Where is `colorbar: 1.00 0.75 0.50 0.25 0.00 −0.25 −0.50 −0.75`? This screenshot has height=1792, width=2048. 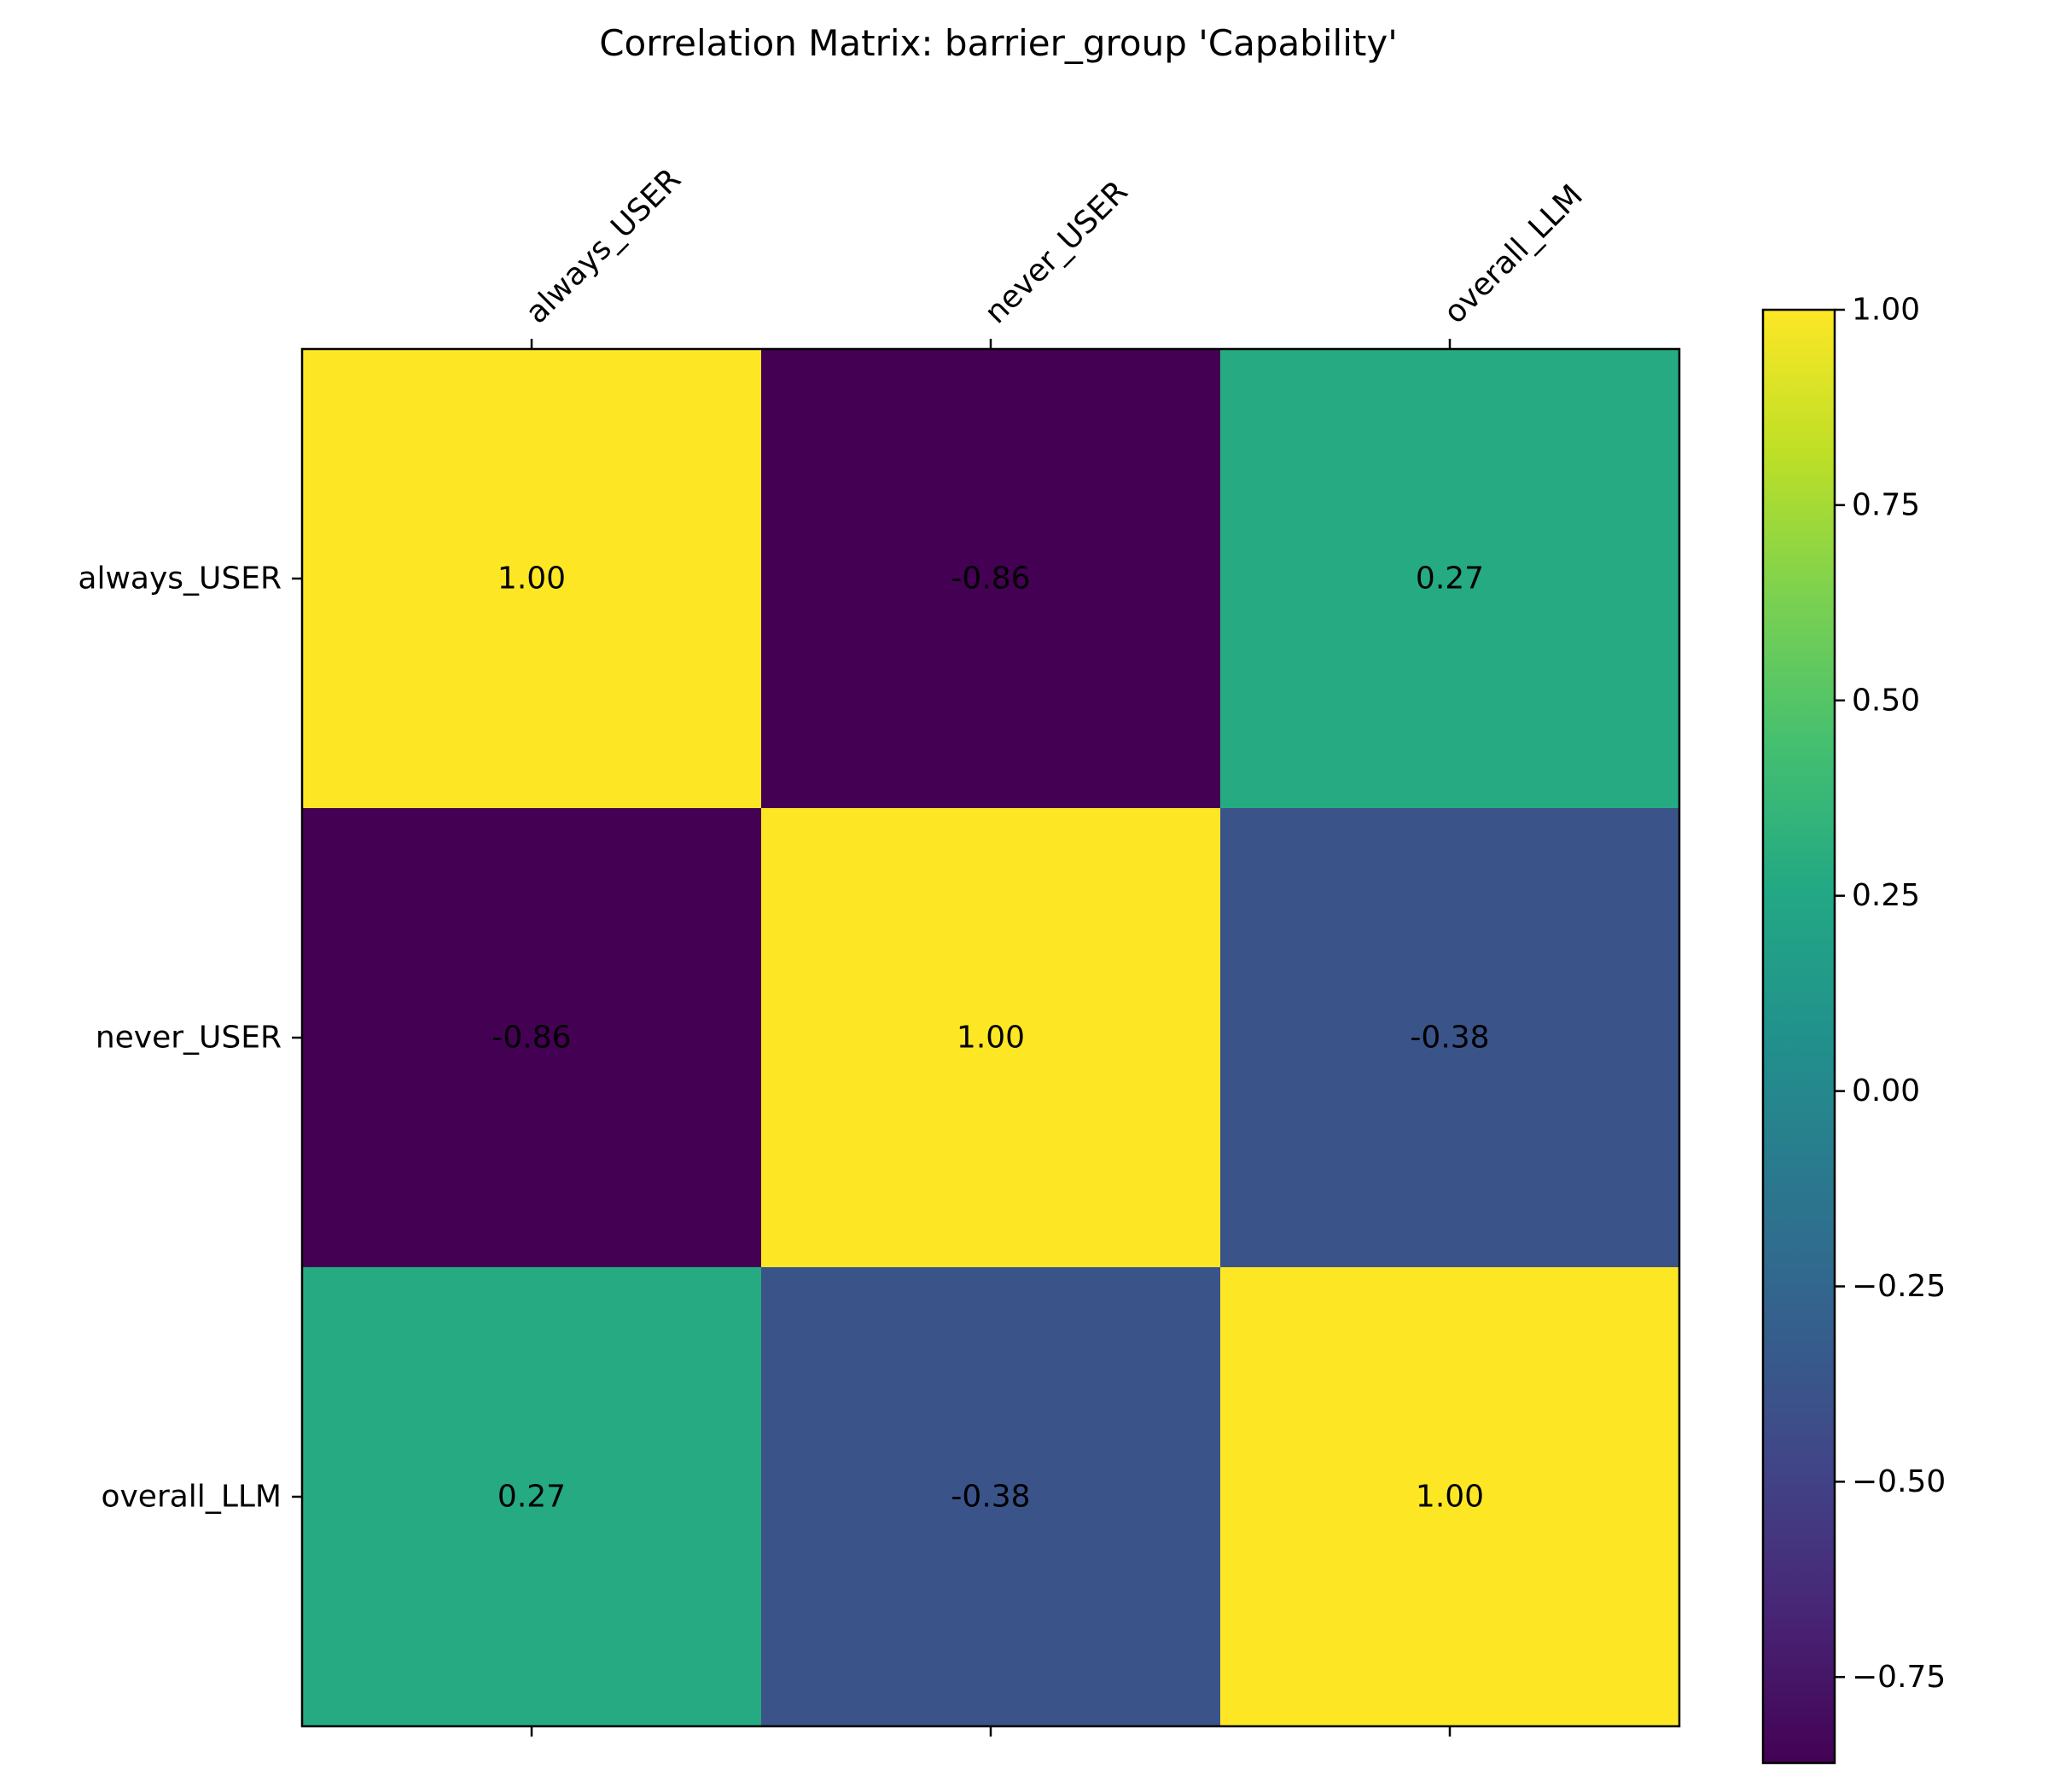
colorbar: 1.00 0.75 0.50 0.25 0.00 −0.25 −0.50 −0.75 is located at coordinates (1854, 1029).